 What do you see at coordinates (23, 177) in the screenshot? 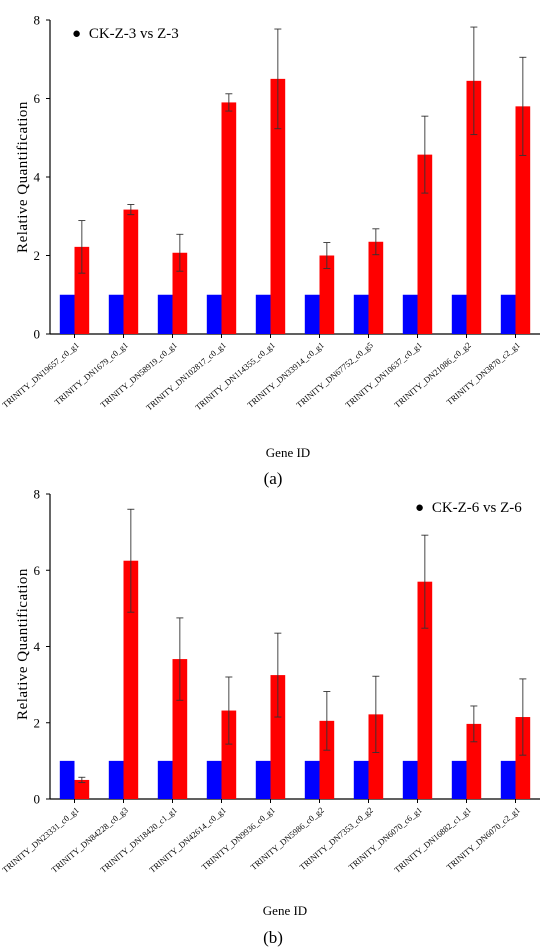
I see `y-axis-title-a: Relative Quantification` at bounding box center [23, 177].